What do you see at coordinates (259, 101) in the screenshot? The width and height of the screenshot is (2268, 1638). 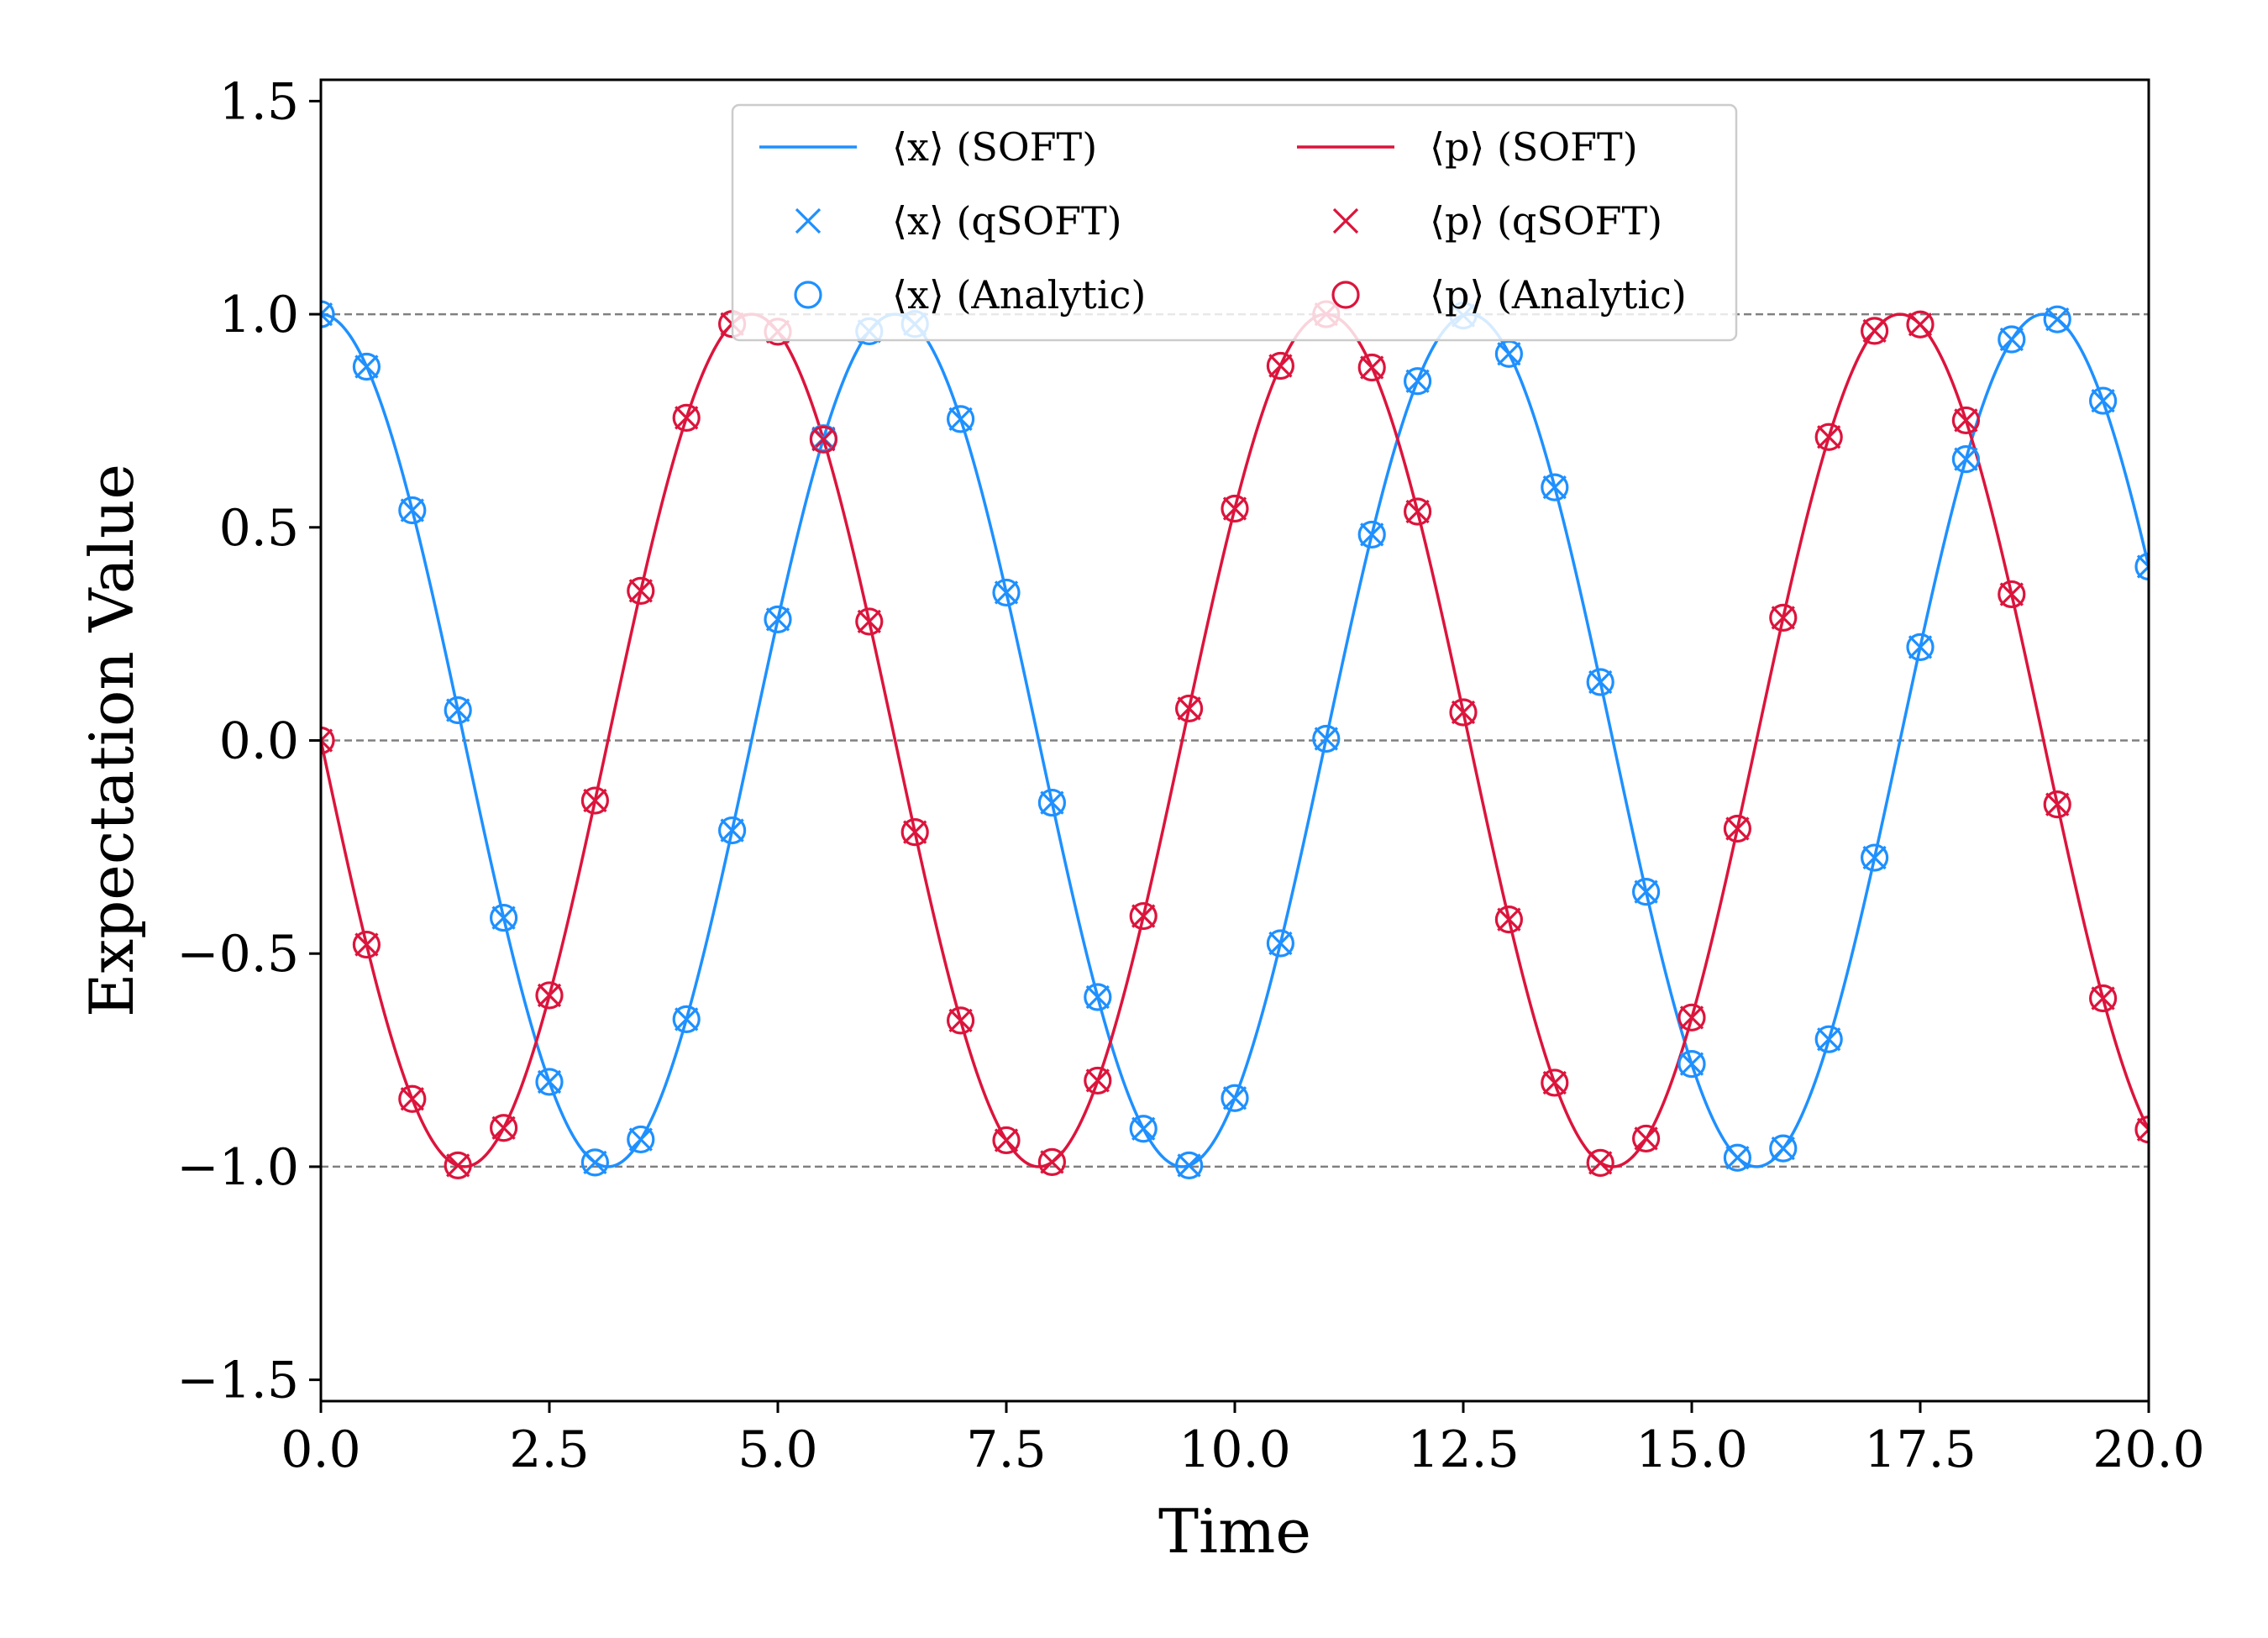 I see `y-tick-label: 1.5` at bounding box center [259, 101].